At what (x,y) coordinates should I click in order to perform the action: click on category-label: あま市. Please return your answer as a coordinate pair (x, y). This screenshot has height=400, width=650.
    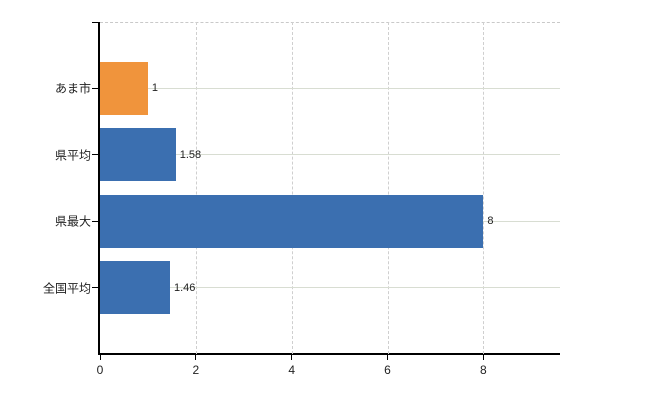
    Looking at the image, I should click on (72, 88).